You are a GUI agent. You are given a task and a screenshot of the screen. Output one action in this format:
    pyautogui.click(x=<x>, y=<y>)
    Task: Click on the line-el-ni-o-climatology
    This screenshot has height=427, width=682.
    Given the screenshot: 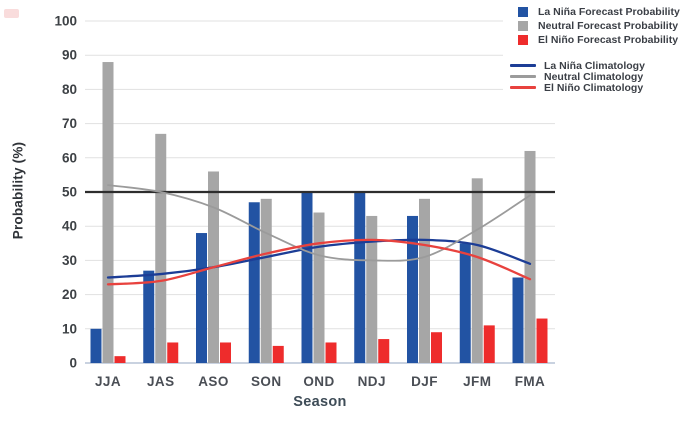 What is the action you would take?
    pyautogui.click(x=319, y=262)
    